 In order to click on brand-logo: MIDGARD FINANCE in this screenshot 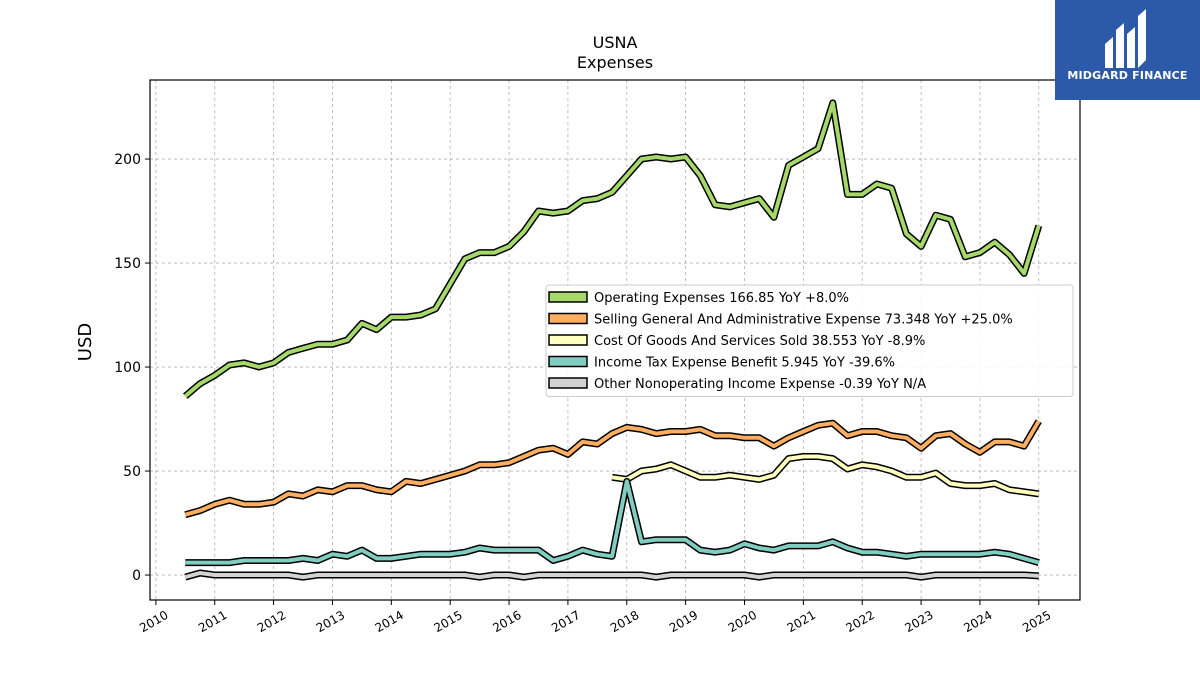, I will do `click(1127, 50)`.